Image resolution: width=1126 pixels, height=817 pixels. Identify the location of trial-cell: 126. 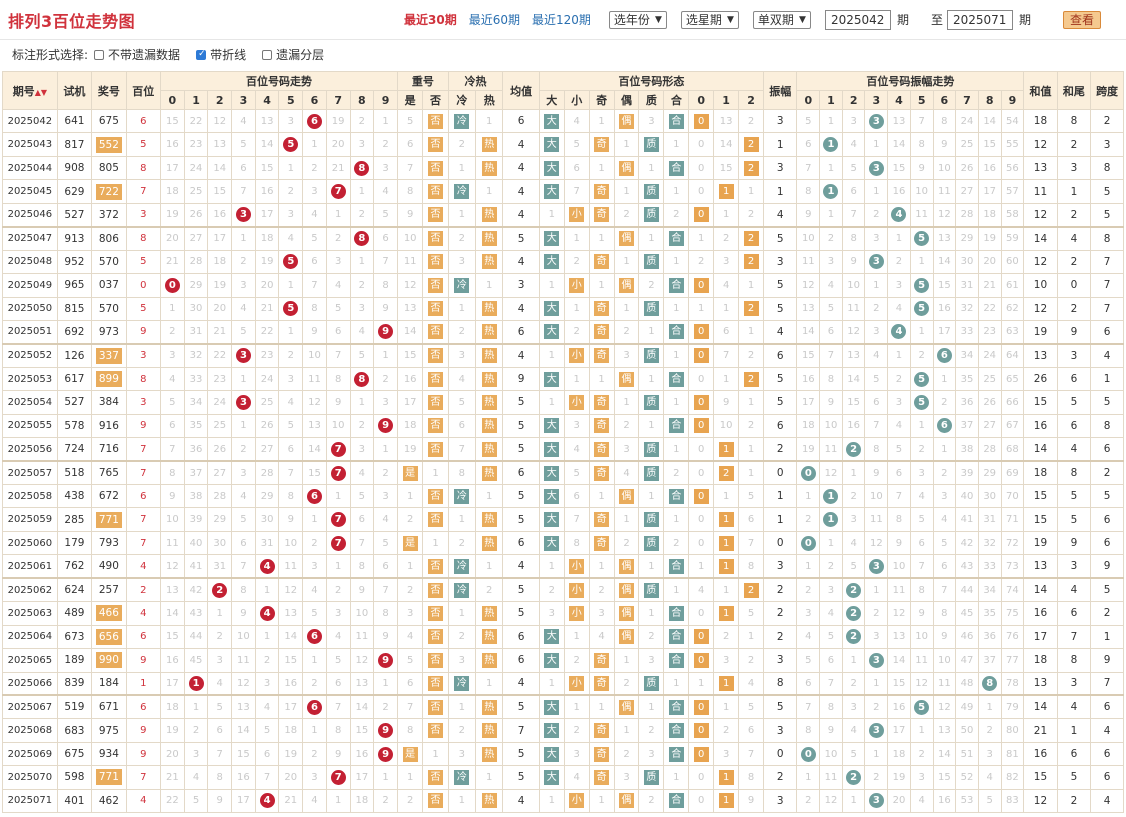
(74, 355).